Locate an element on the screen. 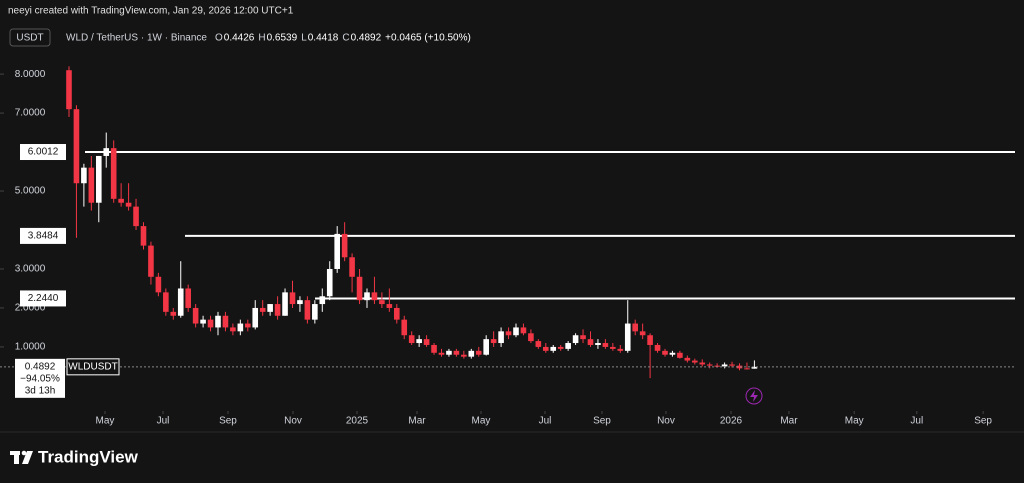 The width and height of the screenshot is (1024, 483). ohlc-letter: C is located at coordinates (345, 38).